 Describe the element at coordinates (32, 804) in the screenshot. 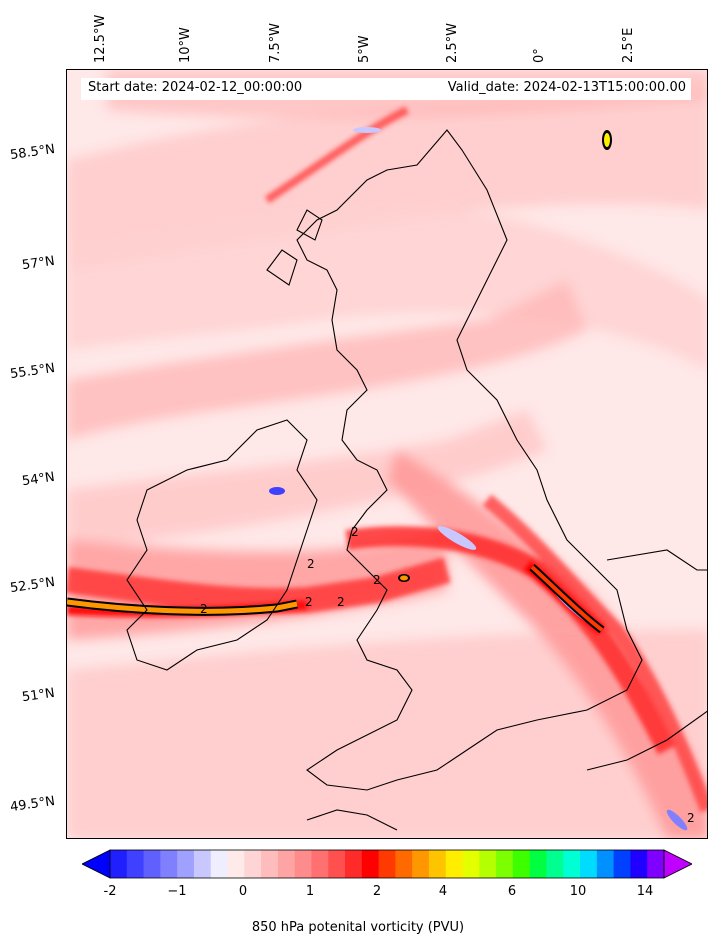

I see `latitude-label: 49.5°N` at that location.